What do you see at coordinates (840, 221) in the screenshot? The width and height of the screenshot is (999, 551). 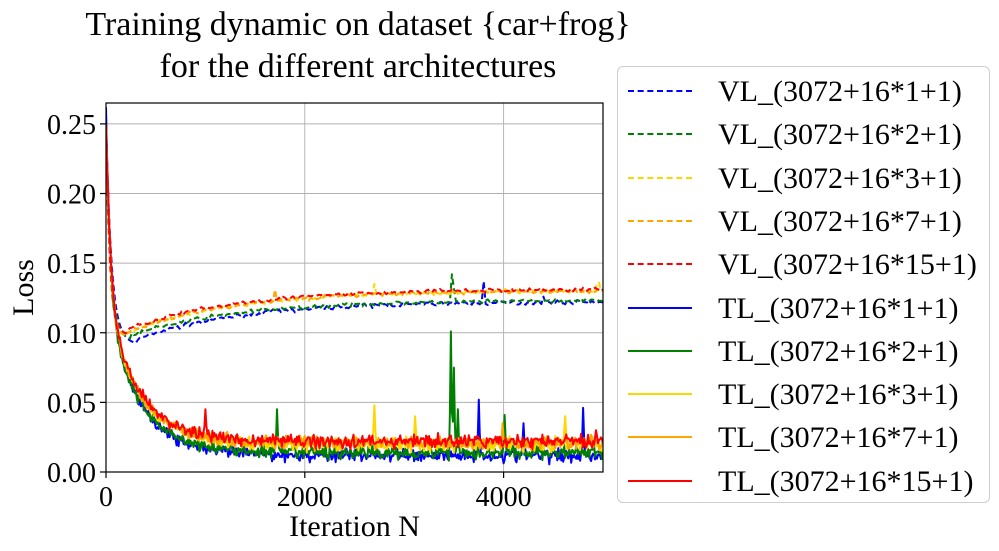 I see `legend-label: VL_(3072+16*7+1)` at bounding box center [840, 221].